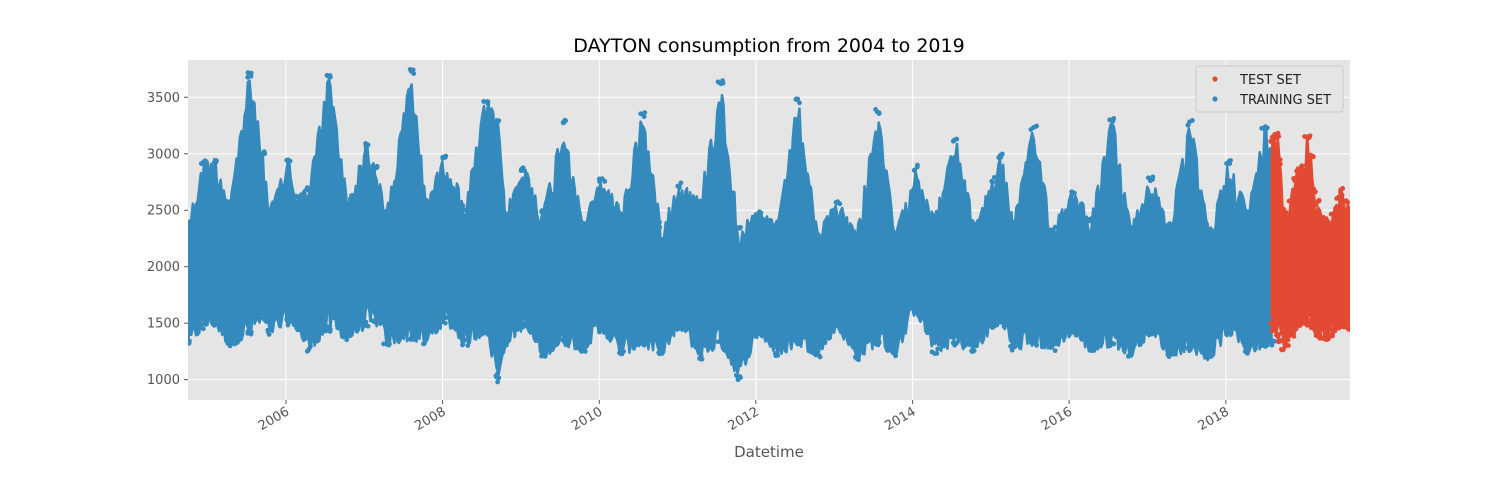 Image resolution: width=1500 pixels, height=500 pixels. What do you see at coordinates (163, 380) in the screenshot?
I see `y-tick-label: 1000` at bounding box center [163, 380].